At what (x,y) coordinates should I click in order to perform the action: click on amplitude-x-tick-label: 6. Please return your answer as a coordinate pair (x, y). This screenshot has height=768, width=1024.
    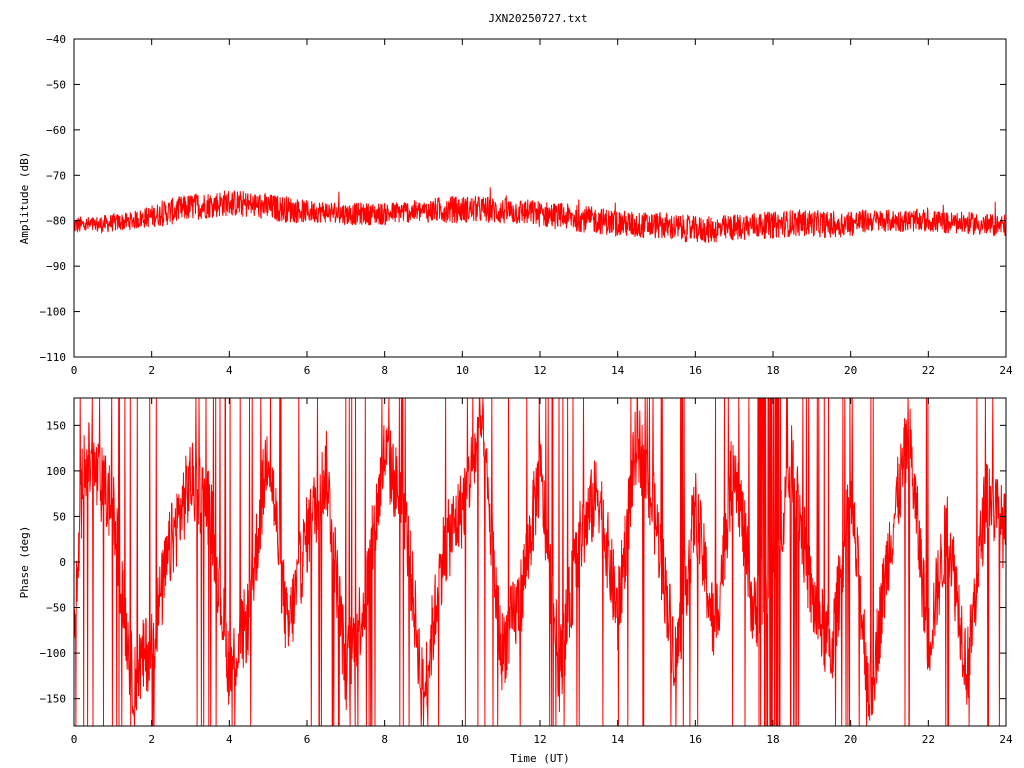
    Looking at the image, I should click on (307, 370).